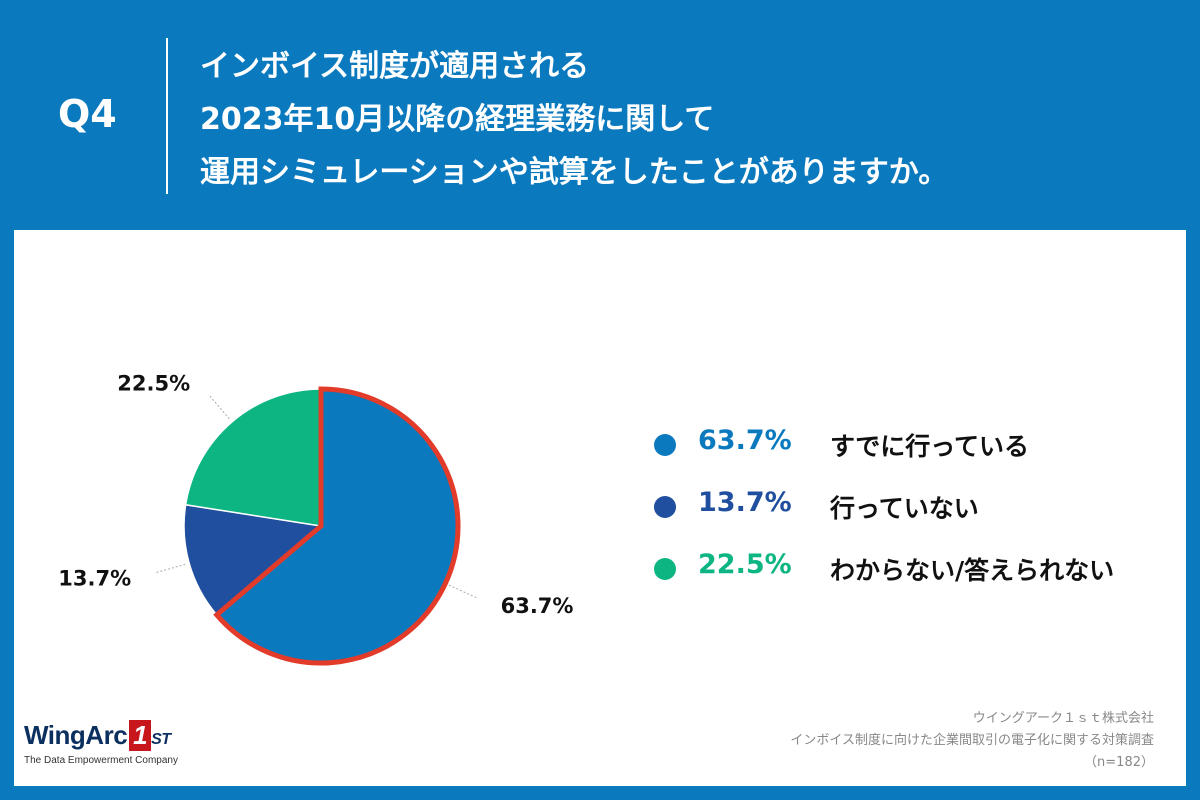  What do you see at coordinates (972, 570) in the screenshot?
I see `legend-label-unknown: わからない/答えられない` at bounding box center [972, 570].